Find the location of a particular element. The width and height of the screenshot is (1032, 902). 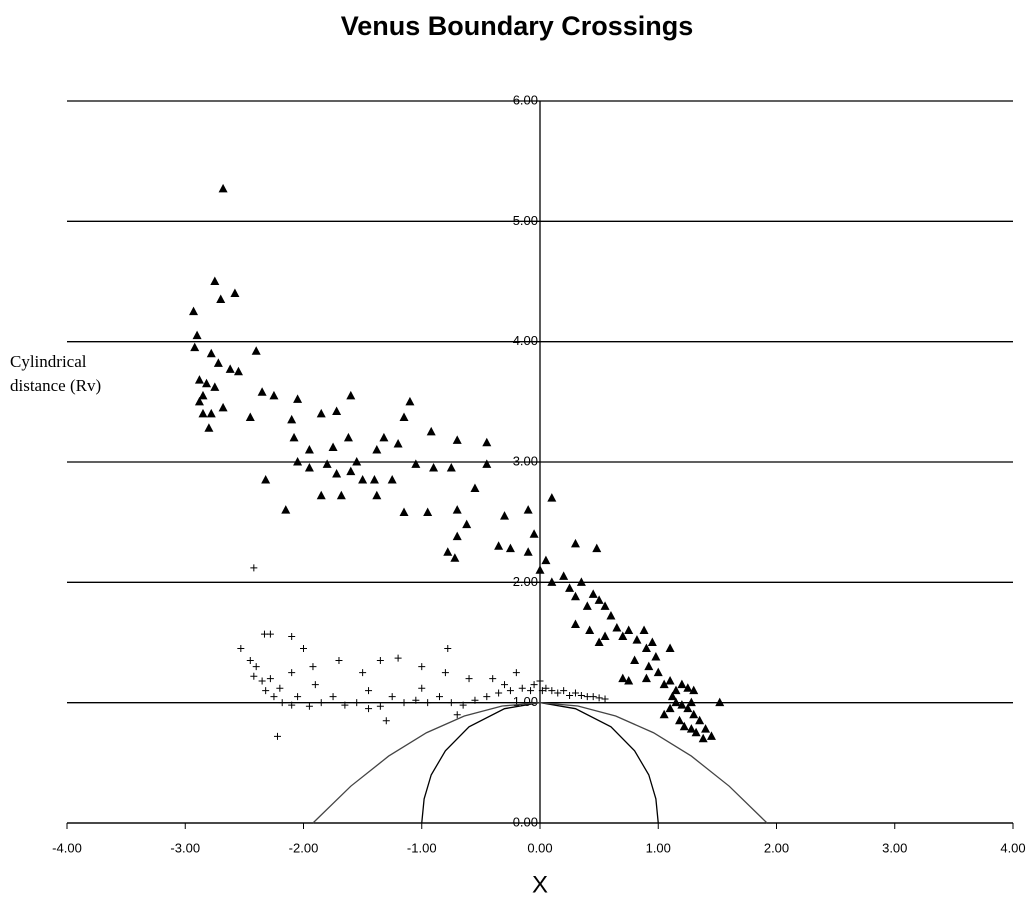

x-tick-label: -1.00 is located at coordinates (422, 847).